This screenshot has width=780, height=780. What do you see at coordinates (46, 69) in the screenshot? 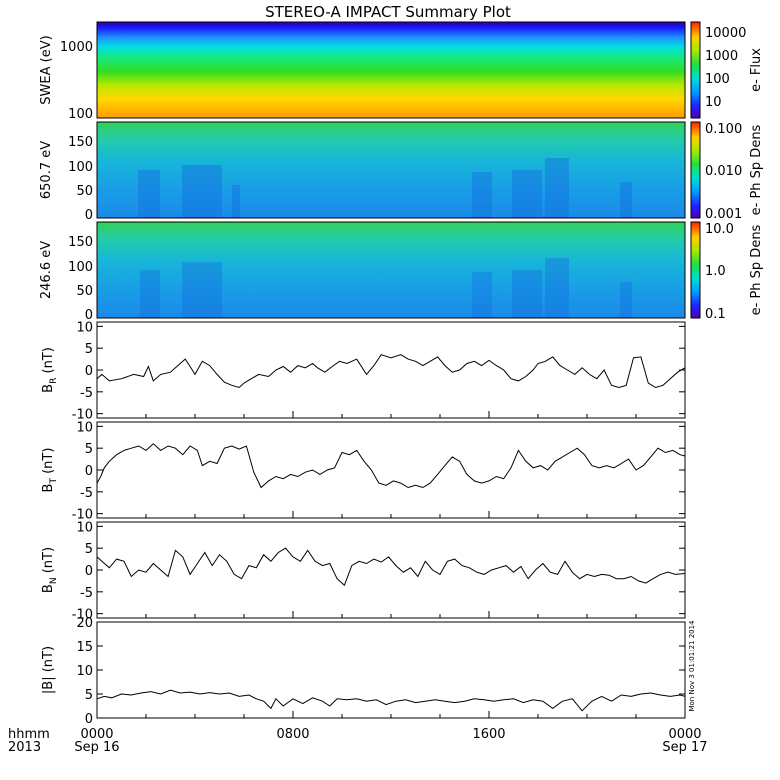
I see `swea-ylabel: SWEA (eV)` at bounding box center [46, 69].